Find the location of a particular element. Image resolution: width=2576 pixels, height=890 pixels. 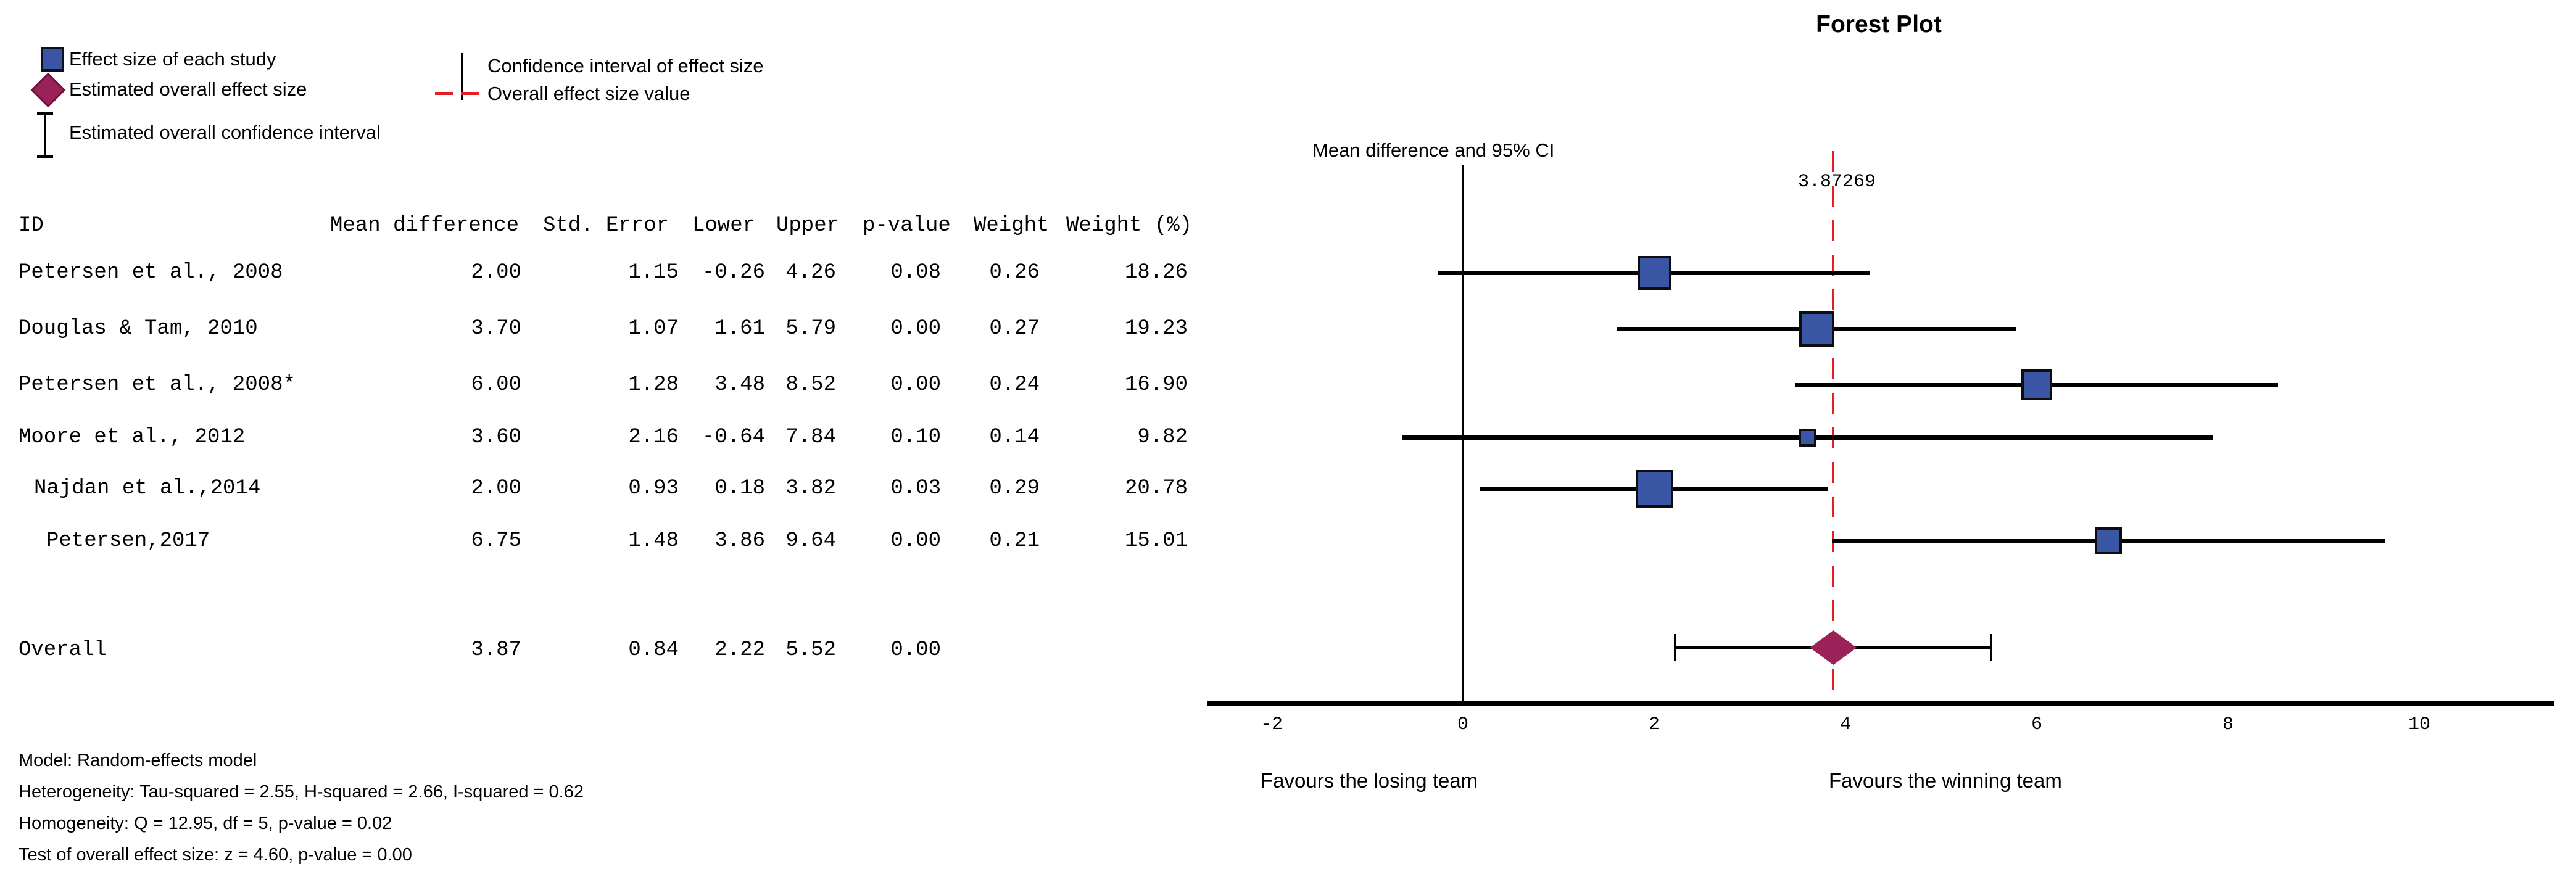

table-cell: 3.82 is located at coordinates (810, 488).